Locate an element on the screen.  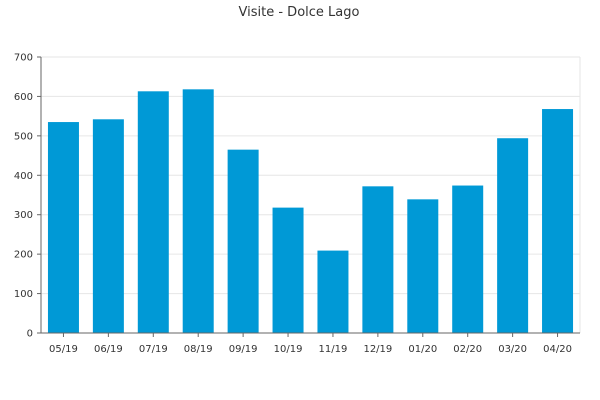
x-tick-label: 12/19 is located at coordinates (377, 349).